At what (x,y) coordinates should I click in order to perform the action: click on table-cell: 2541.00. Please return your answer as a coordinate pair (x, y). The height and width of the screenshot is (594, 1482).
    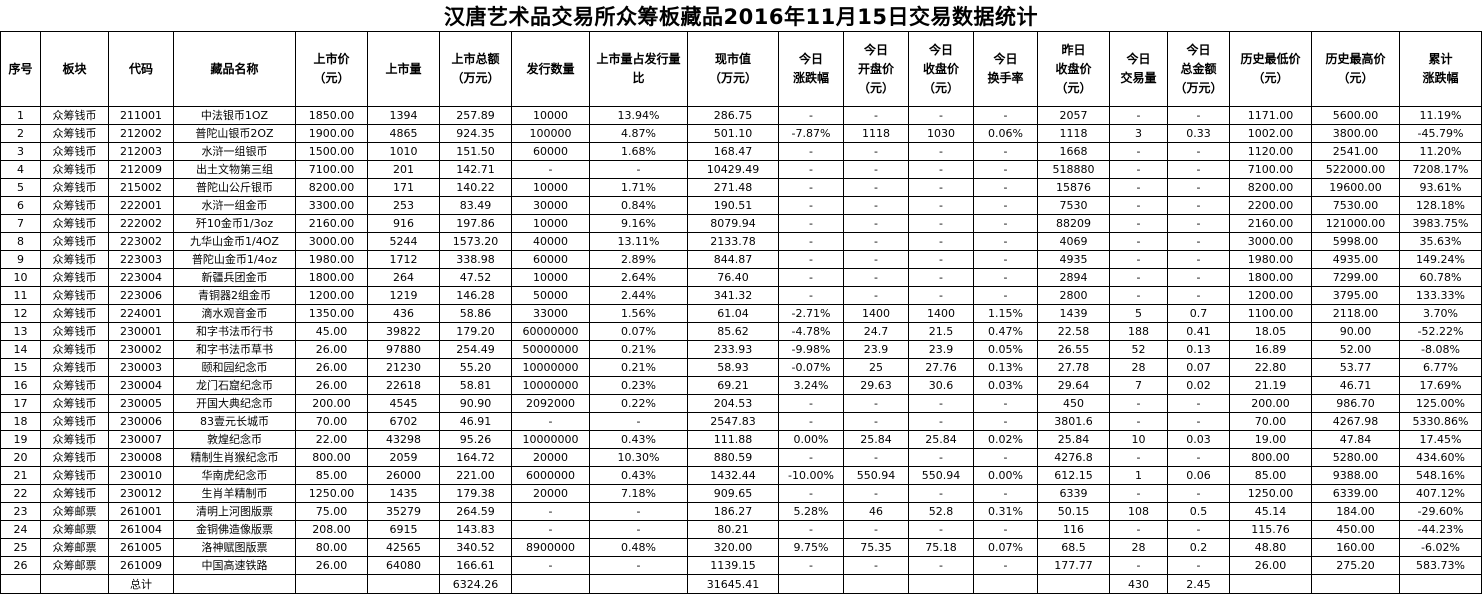
    Looking at the image, I should click on (1355, 151).